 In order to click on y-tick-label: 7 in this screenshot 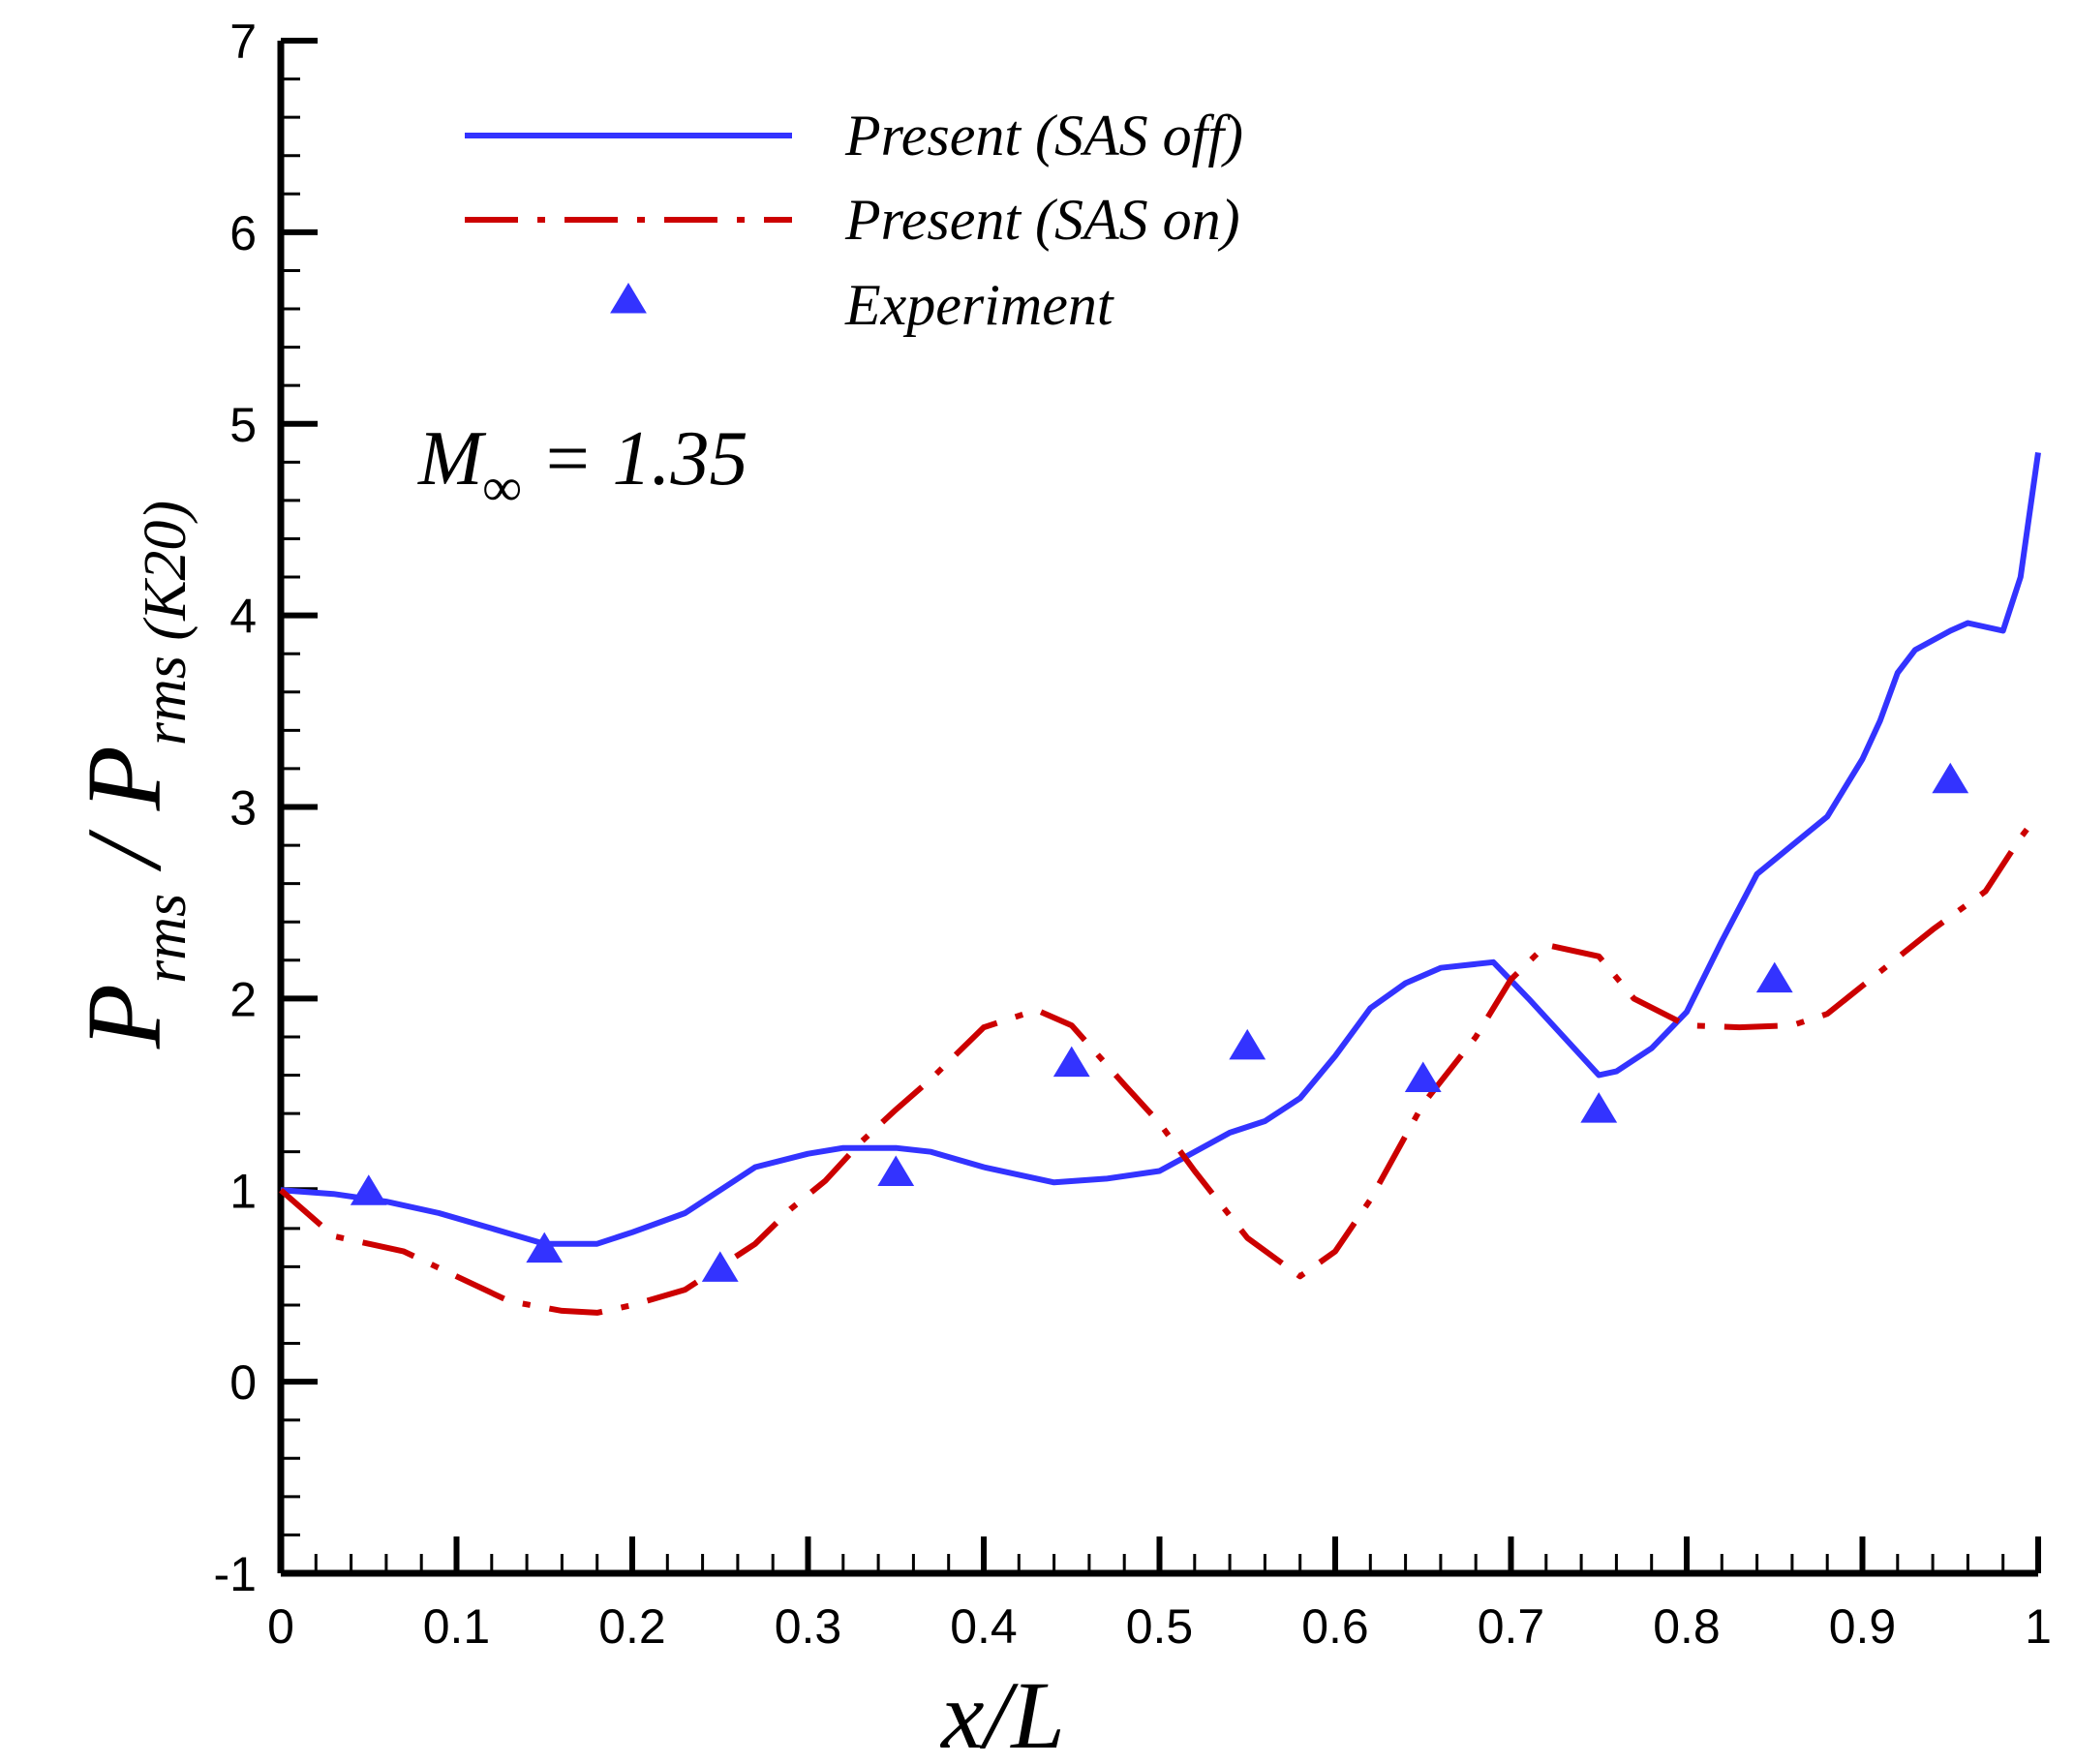, I will do `click(243, 42)`.